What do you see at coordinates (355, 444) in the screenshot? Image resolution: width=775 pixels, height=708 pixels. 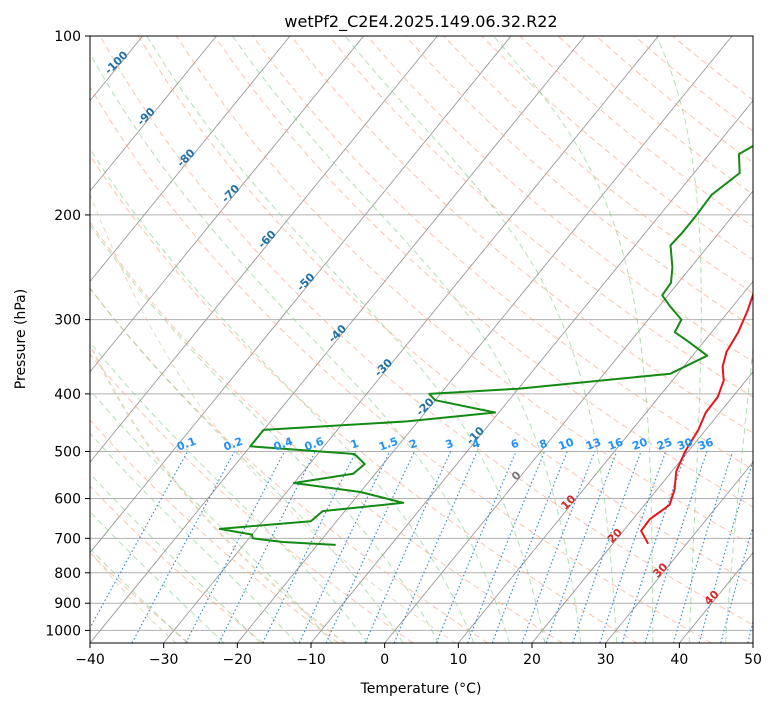 I see `mixing-ratio-label: 1` at bounding box center [355, 444].